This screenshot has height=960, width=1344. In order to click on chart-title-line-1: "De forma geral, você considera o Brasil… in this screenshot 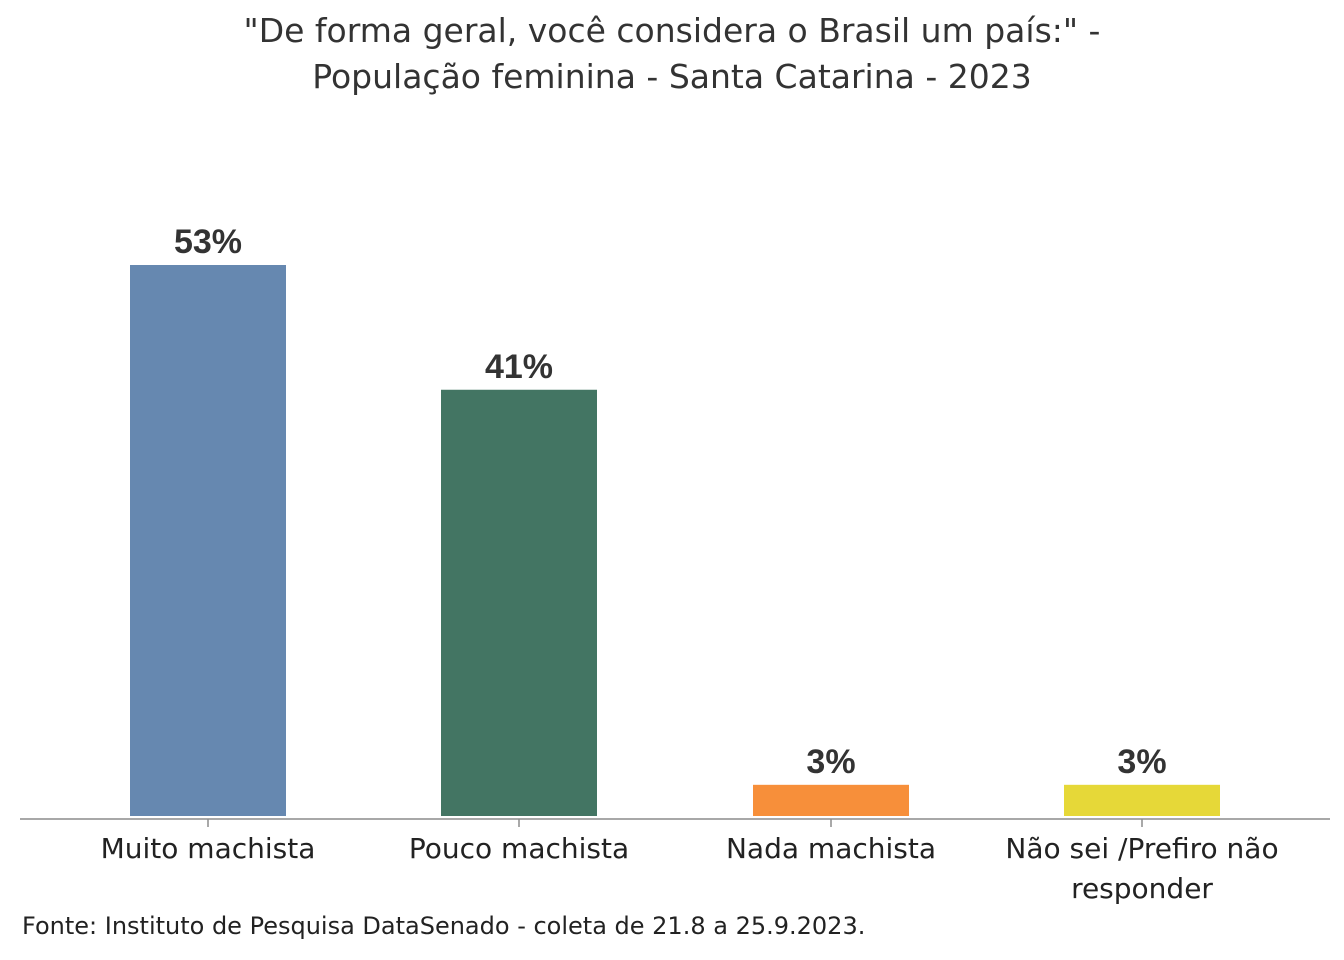, I will do `click(672, 30)`.